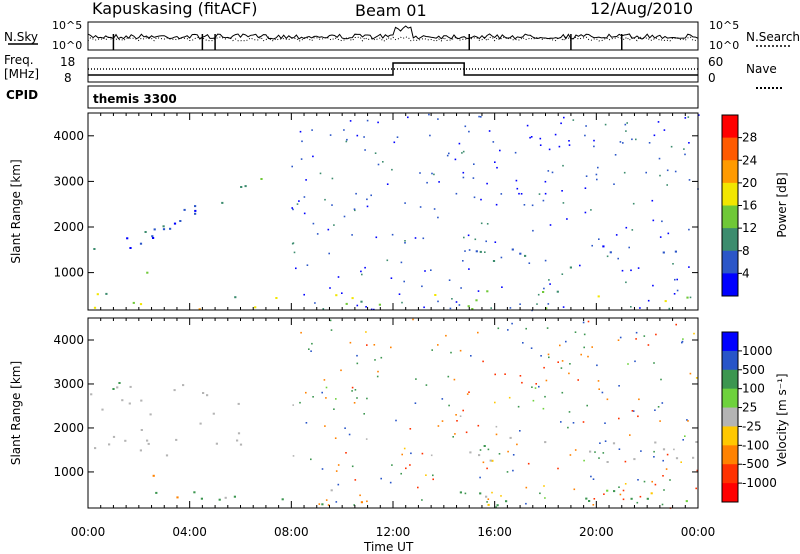  Describe the element at coordinates (596, 532) in the screenshot. I see `x-tick-label: 20:00` at that location.